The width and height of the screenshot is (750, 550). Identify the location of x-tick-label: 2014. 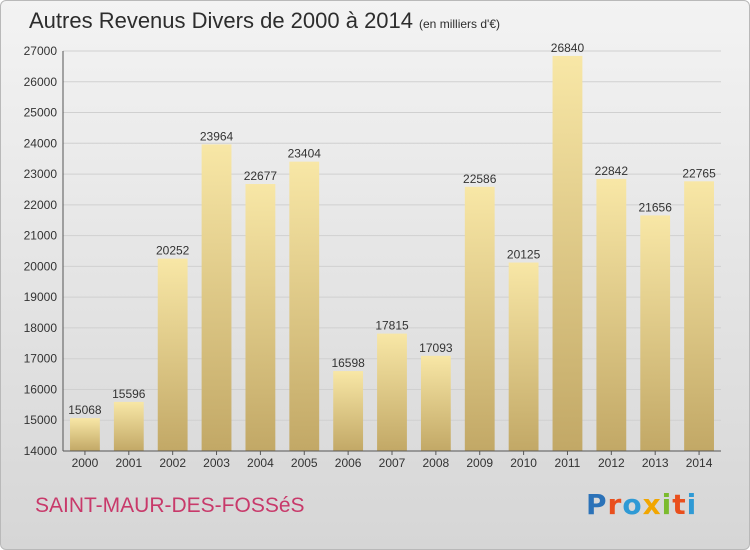
(699, 463).